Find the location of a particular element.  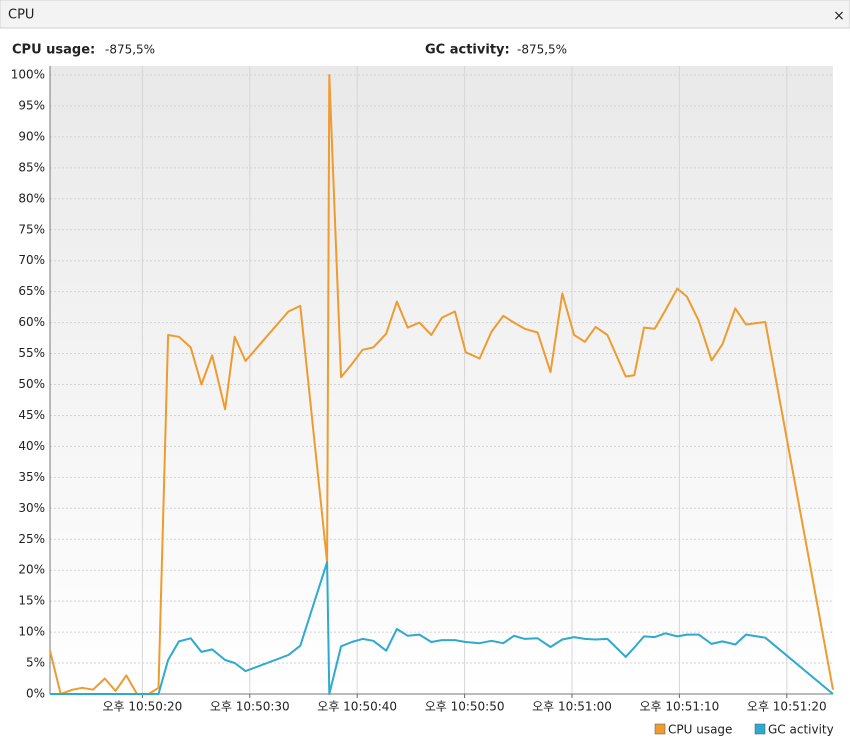

x-tick-label: 오후 10:51:20 is located at coordinates (787, 707).